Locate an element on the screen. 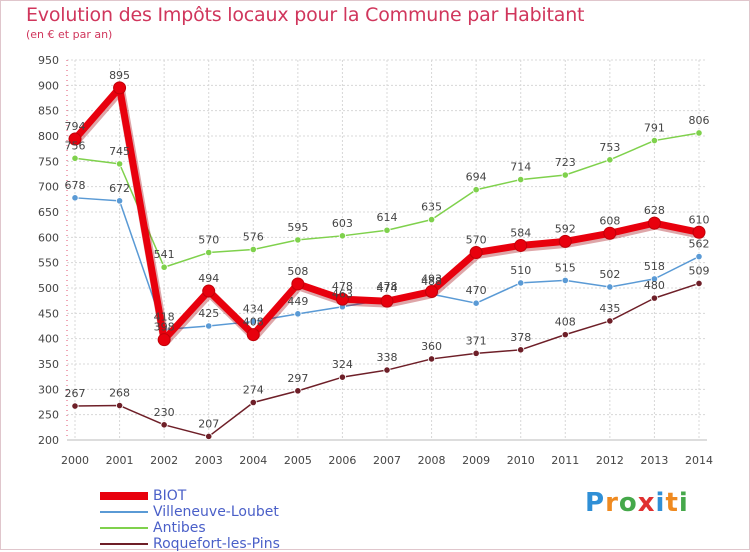 Image resolution: width=750 pixels, height=552 pixels. legend-item: Antibes is located at coordinates (220, 528).